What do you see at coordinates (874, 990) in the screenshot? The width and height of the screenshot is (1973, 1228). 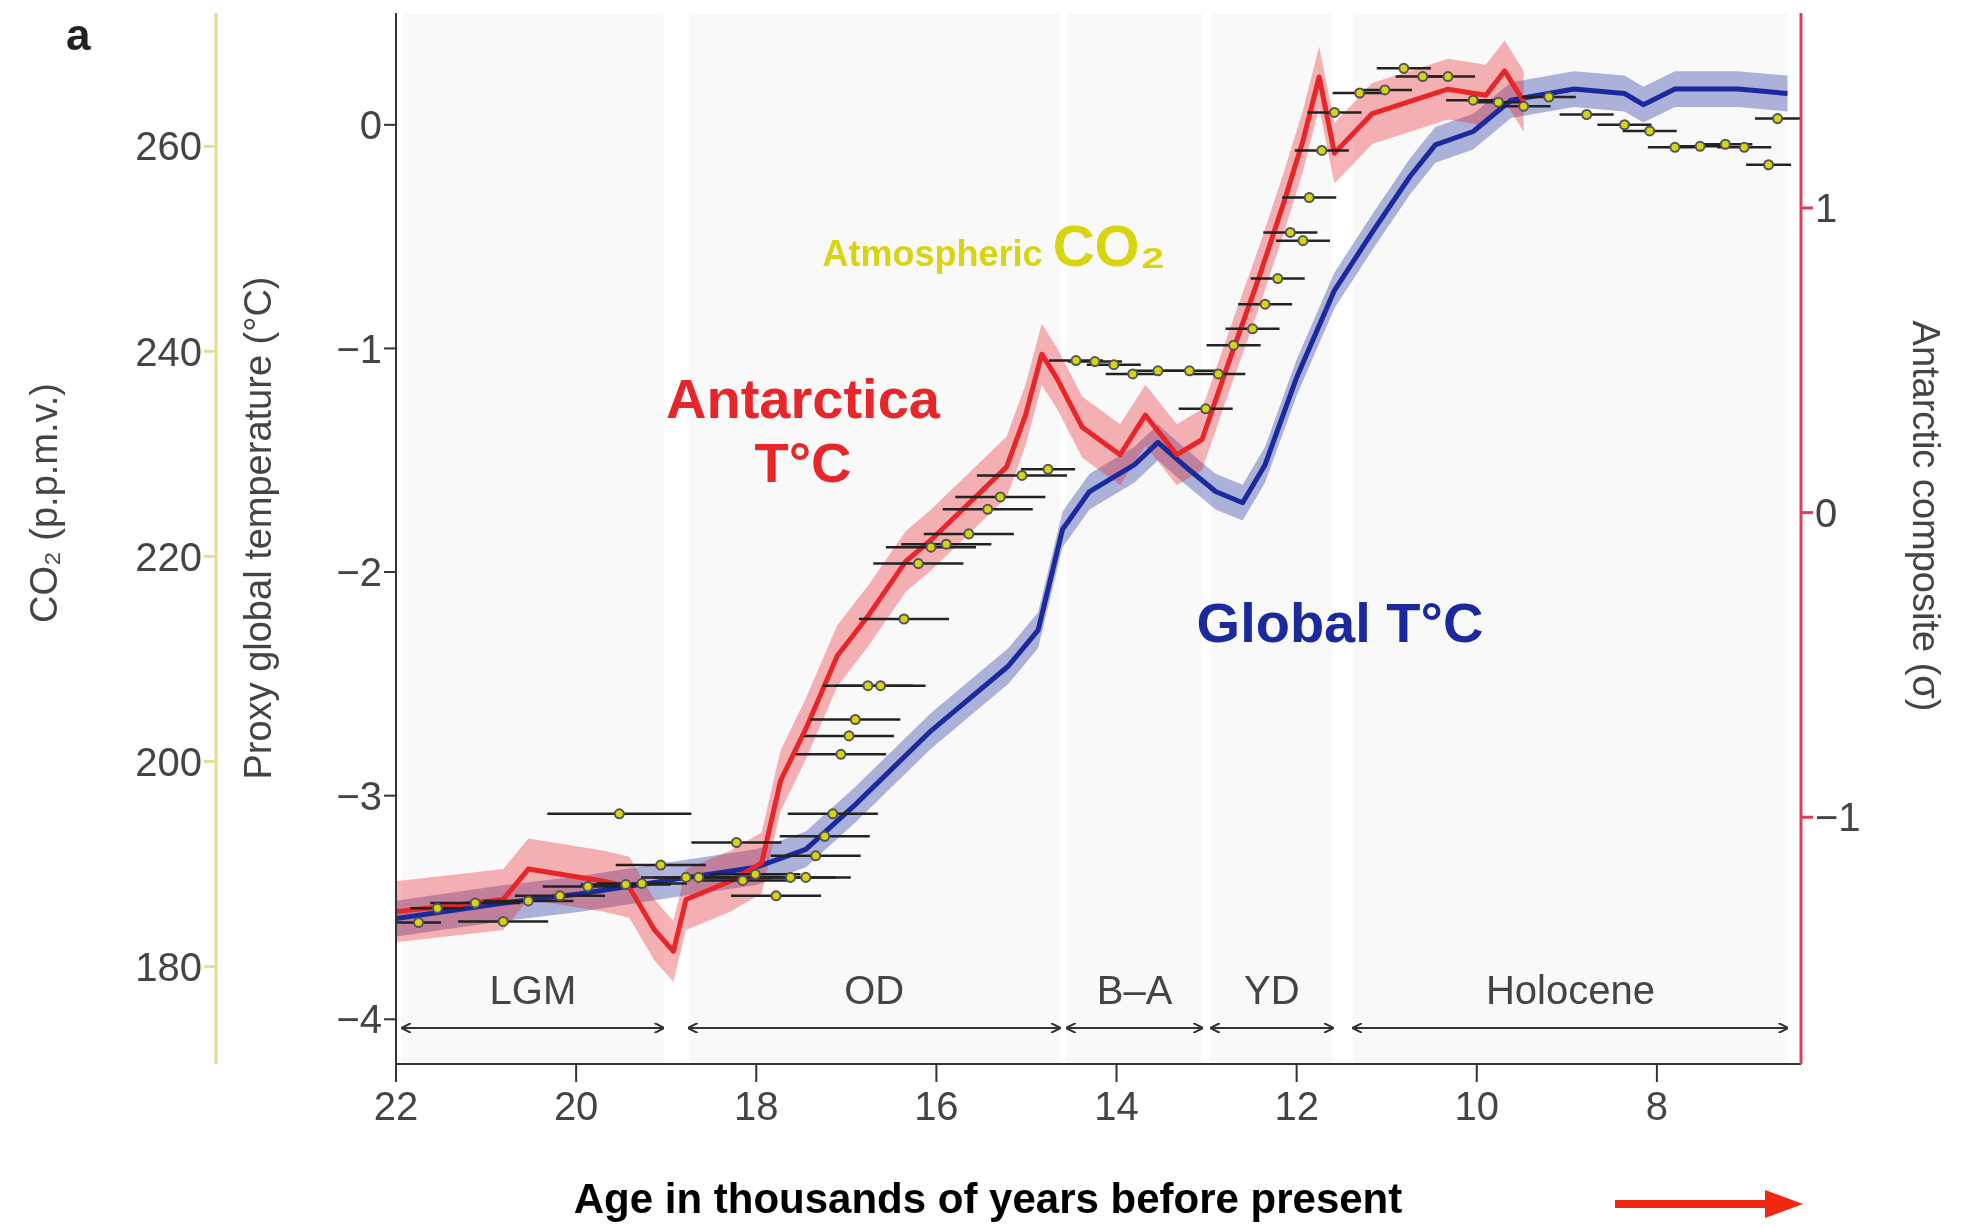 I see `band-label: OD` at bounding box center [874, 990].